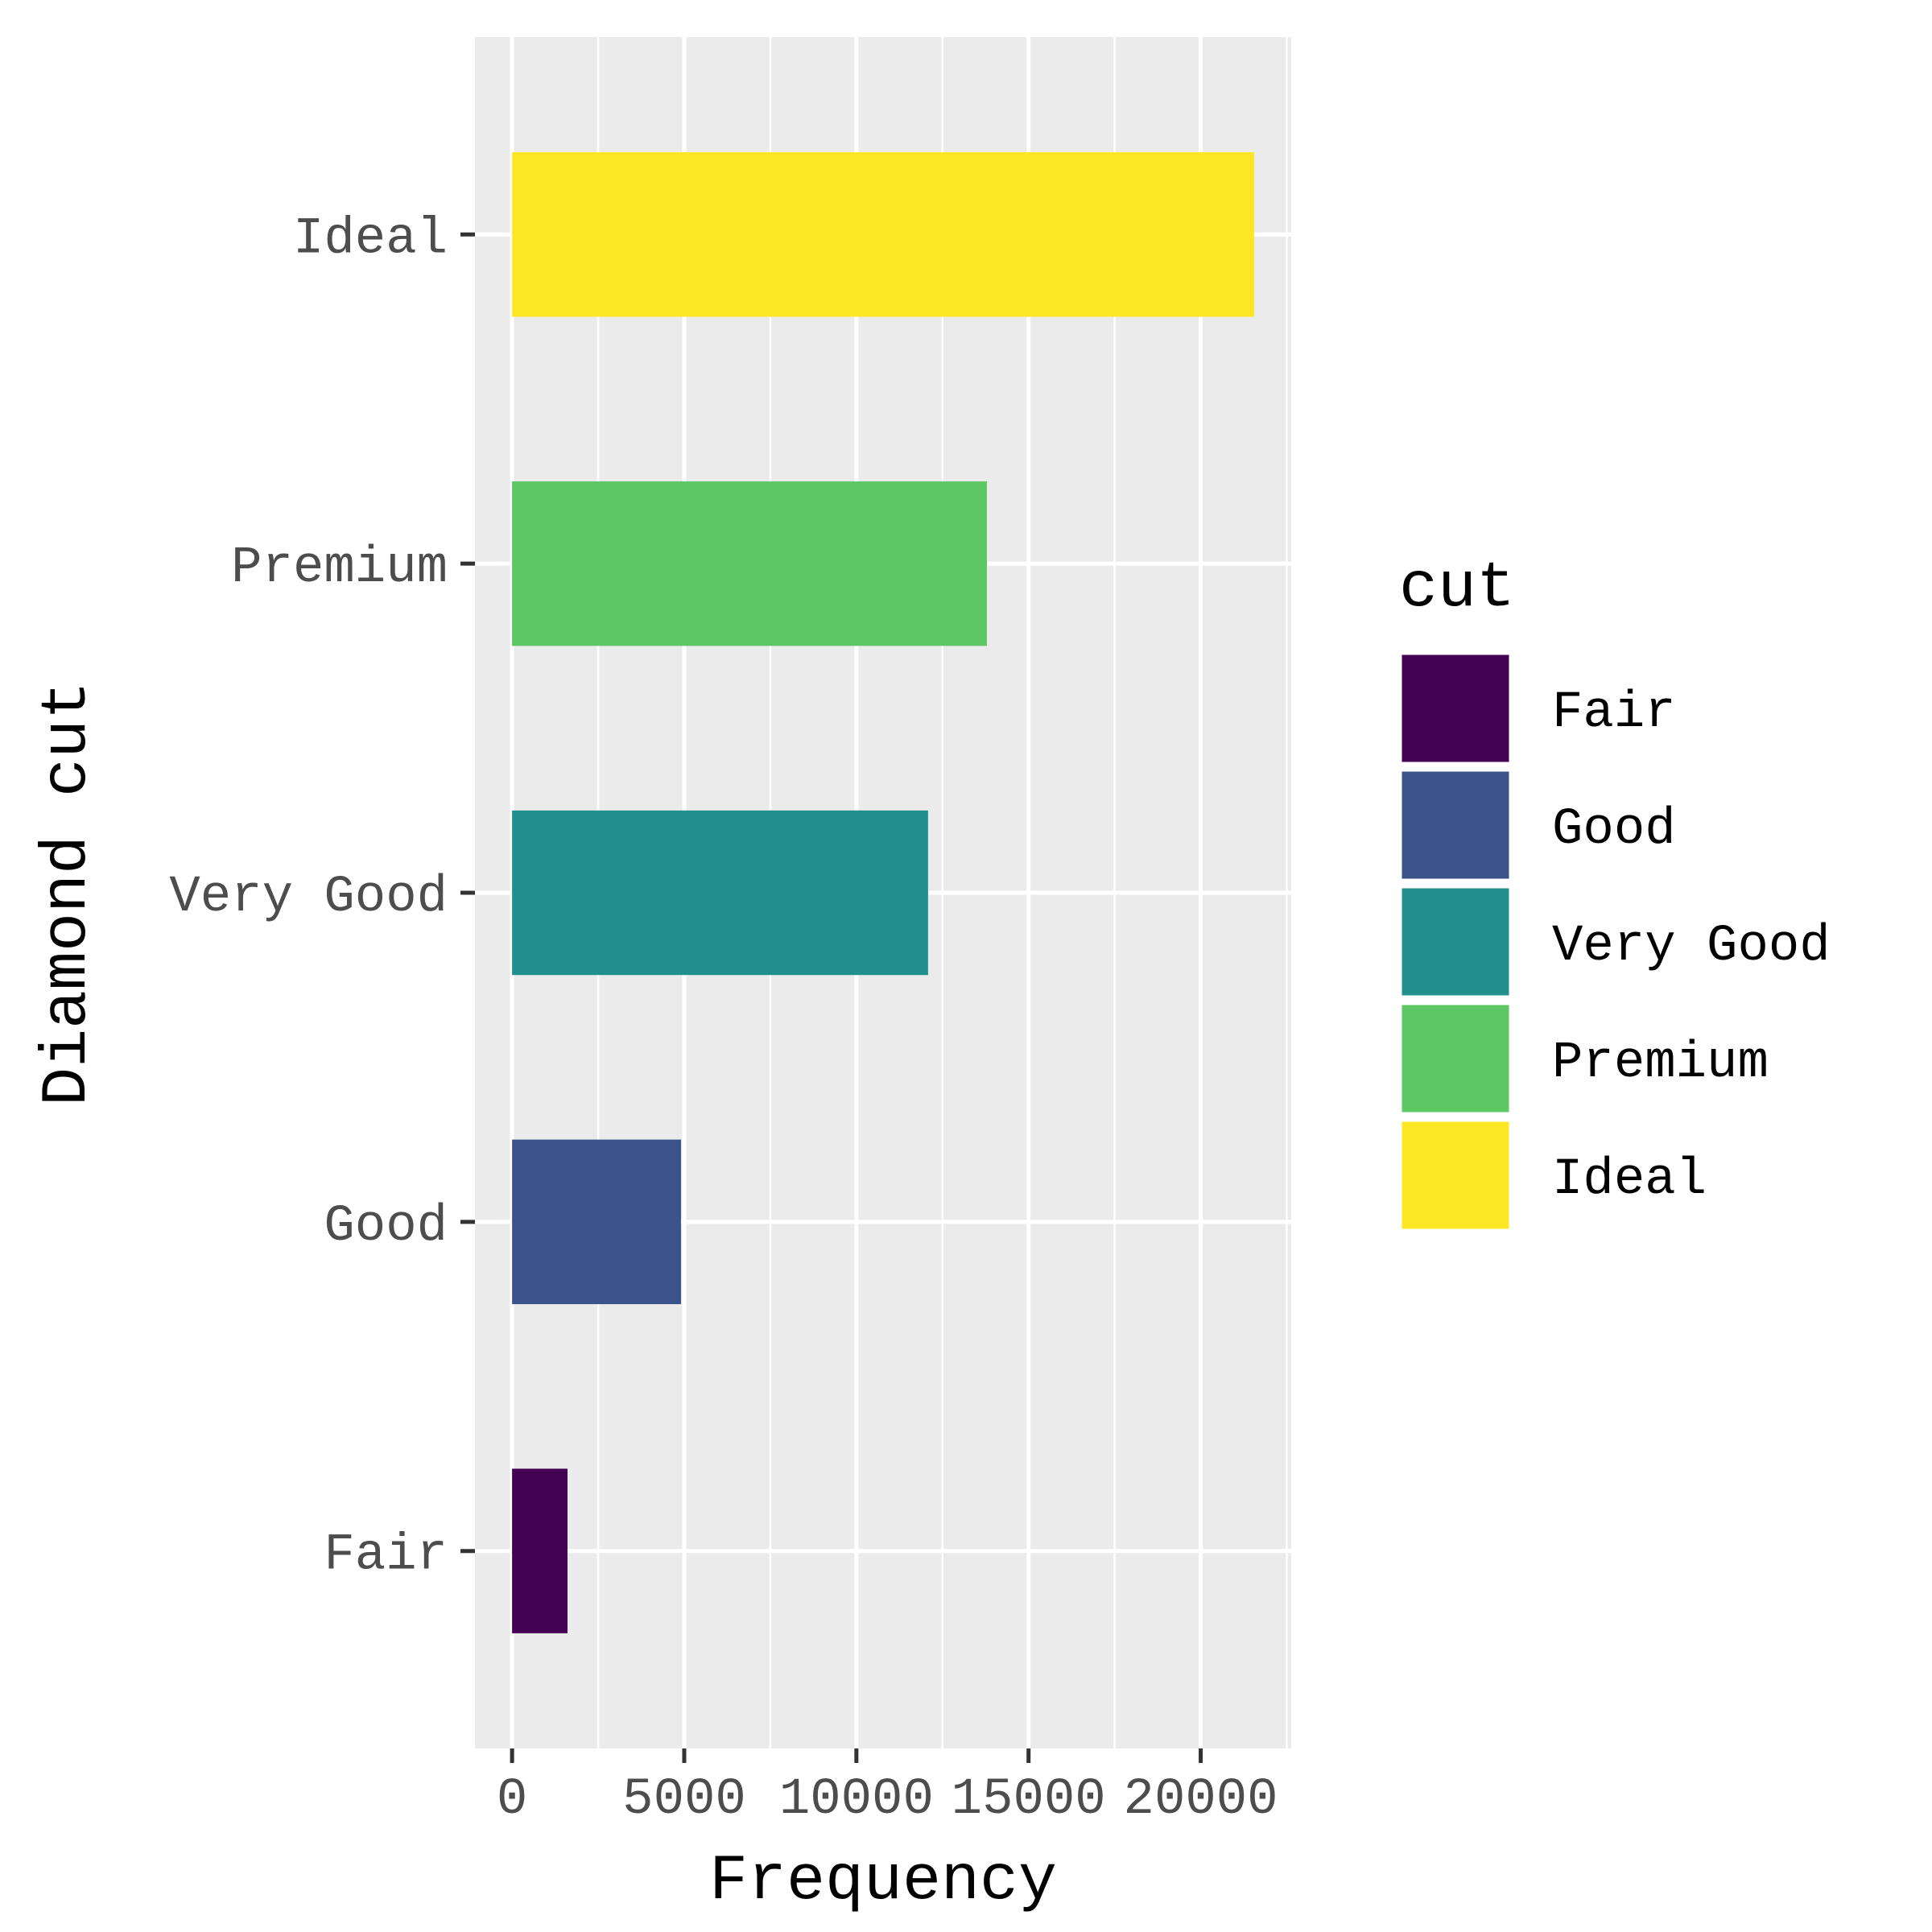  Describe the element at coordinates (308, 898) in the screenshot. I see `y-tick-label: Very Good` at that location.